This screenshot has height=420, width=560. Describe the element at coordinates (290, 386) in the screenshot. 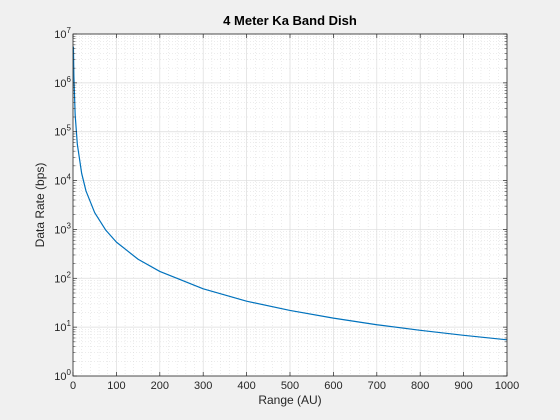

I see `x-tick-label: 500` at that location.